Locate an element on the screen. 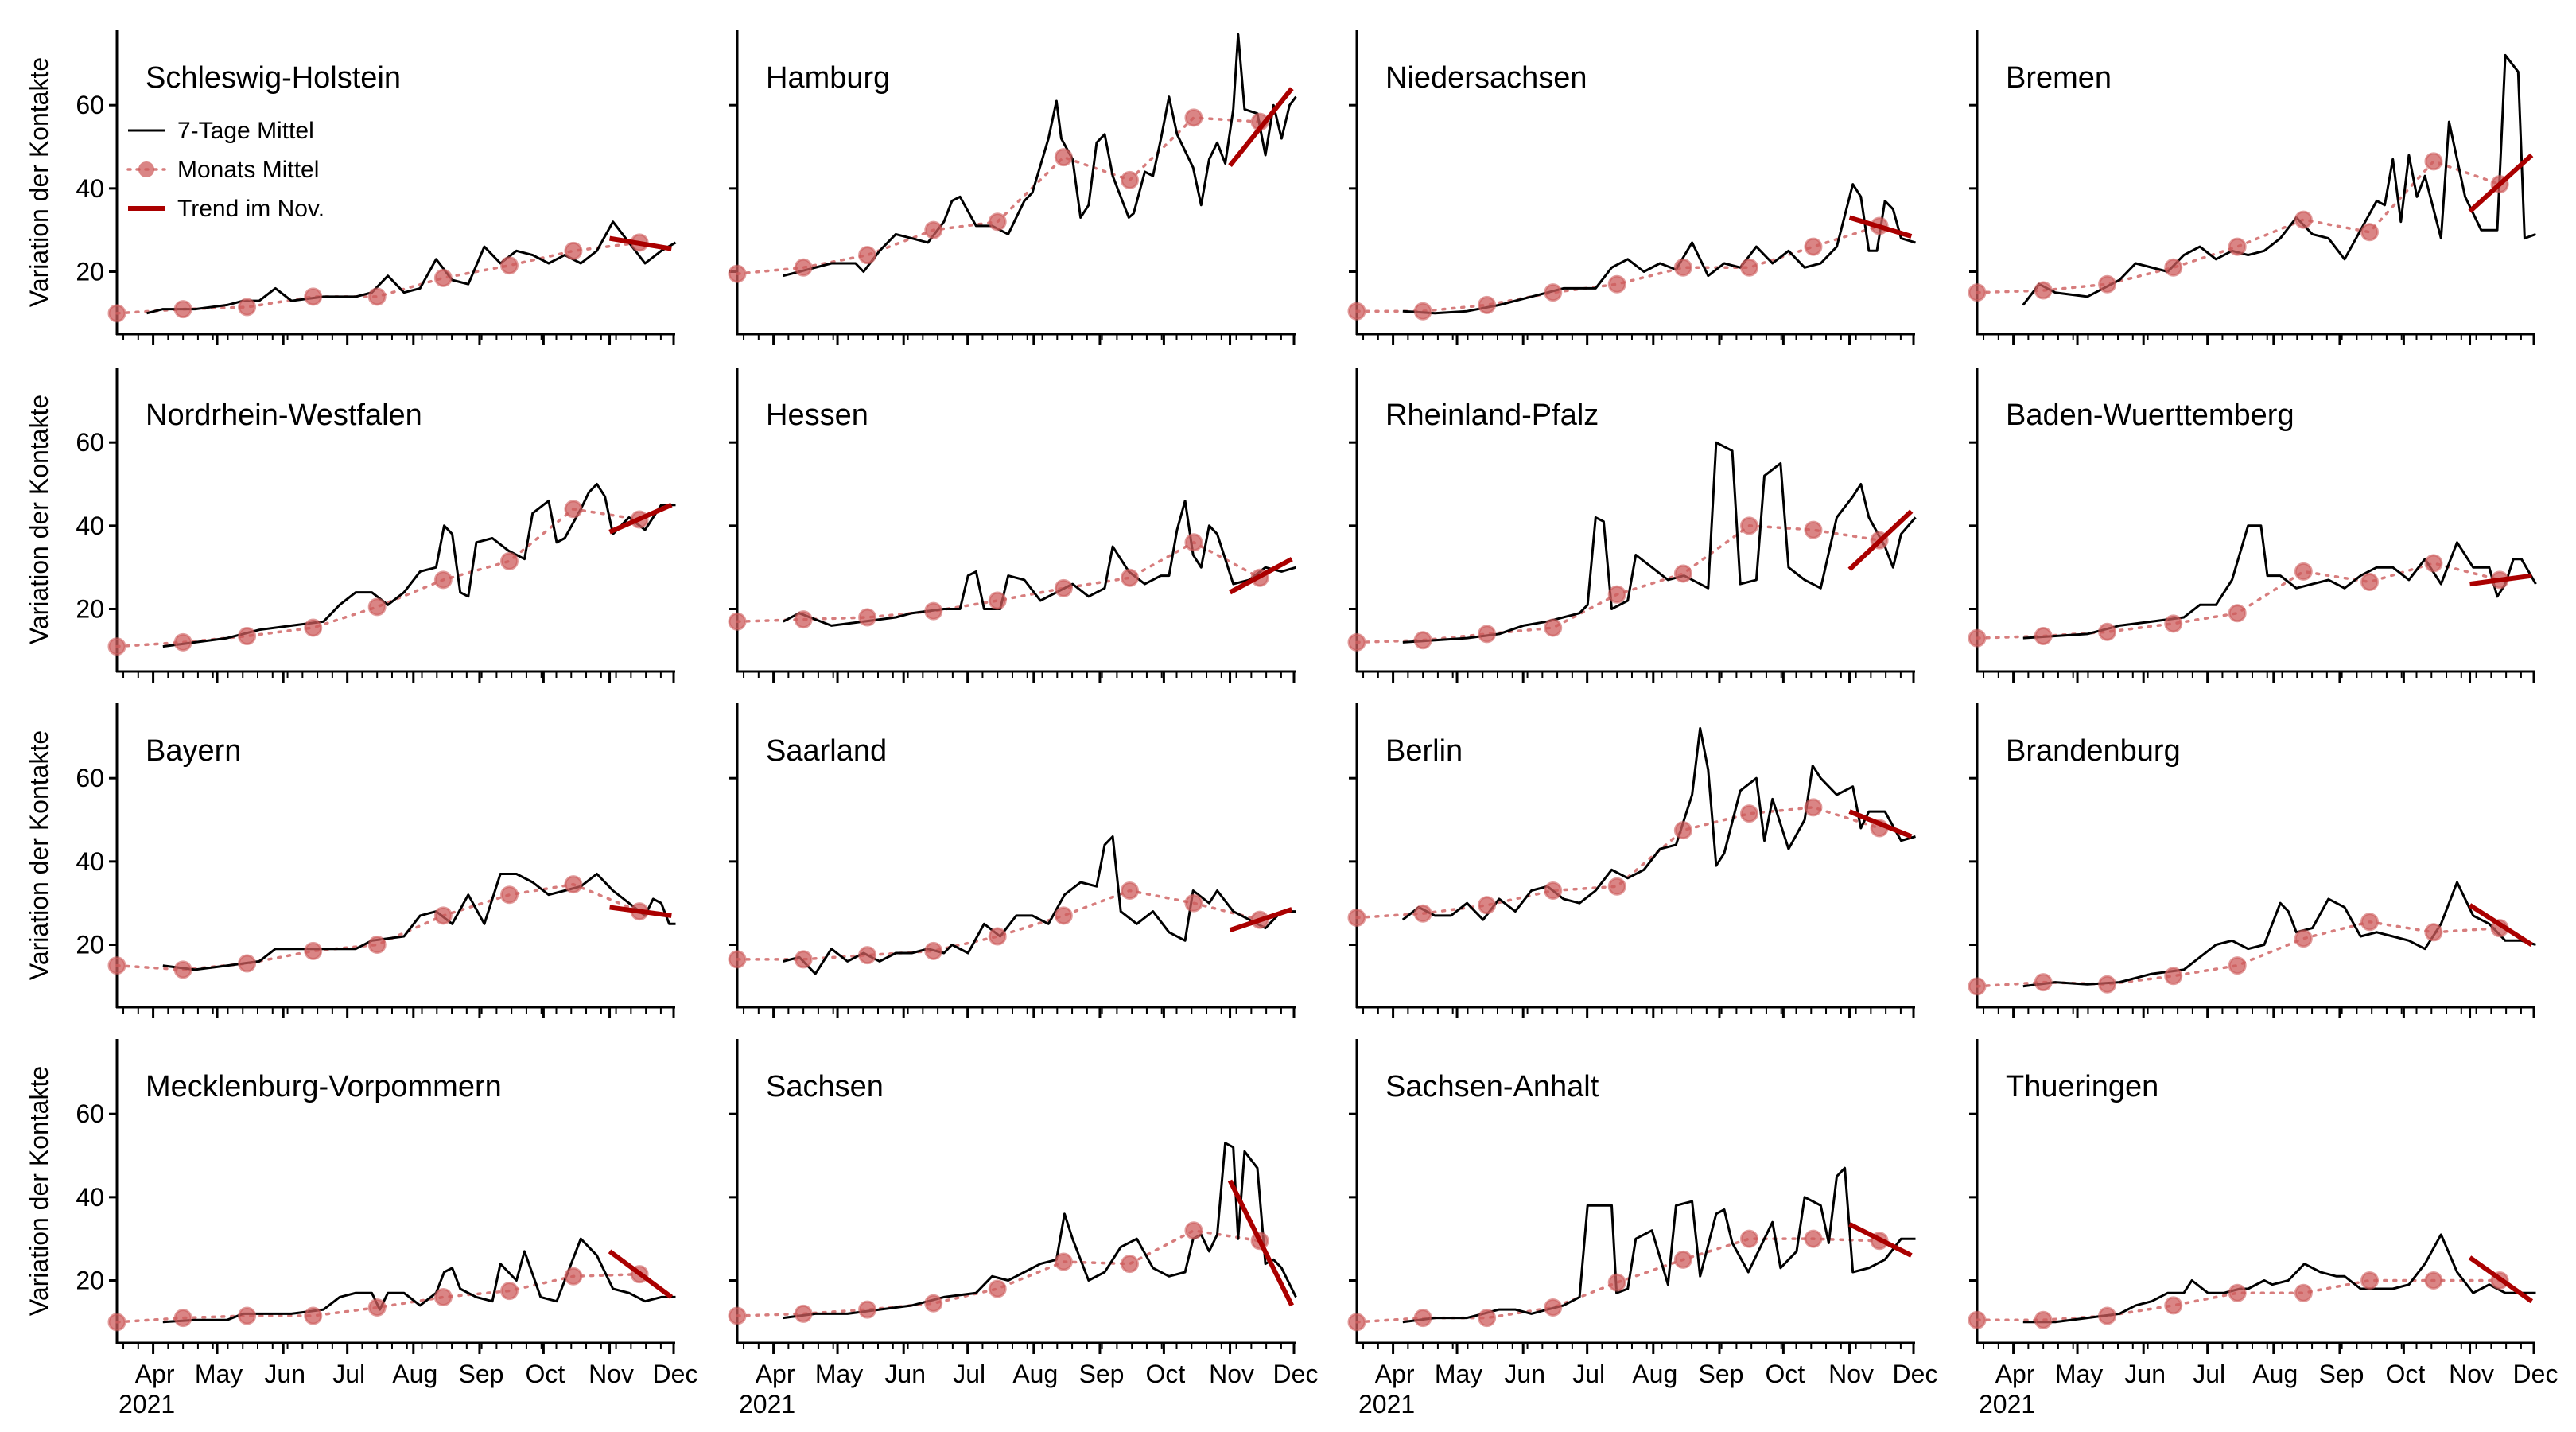 Image resolution: width=2576 pixels, height=1432 pixels. panel-title: Nordrhein-Westfalen is located at coordinates (284, 416).